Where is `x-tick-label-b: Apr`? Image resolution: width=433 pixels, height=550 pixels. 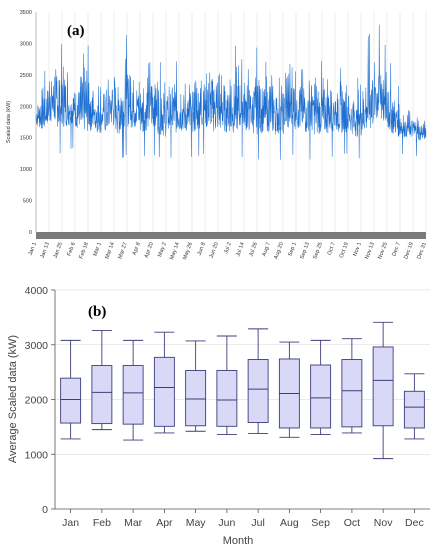 x-tick-label-b: Apr is located at coordinates (164, 523).